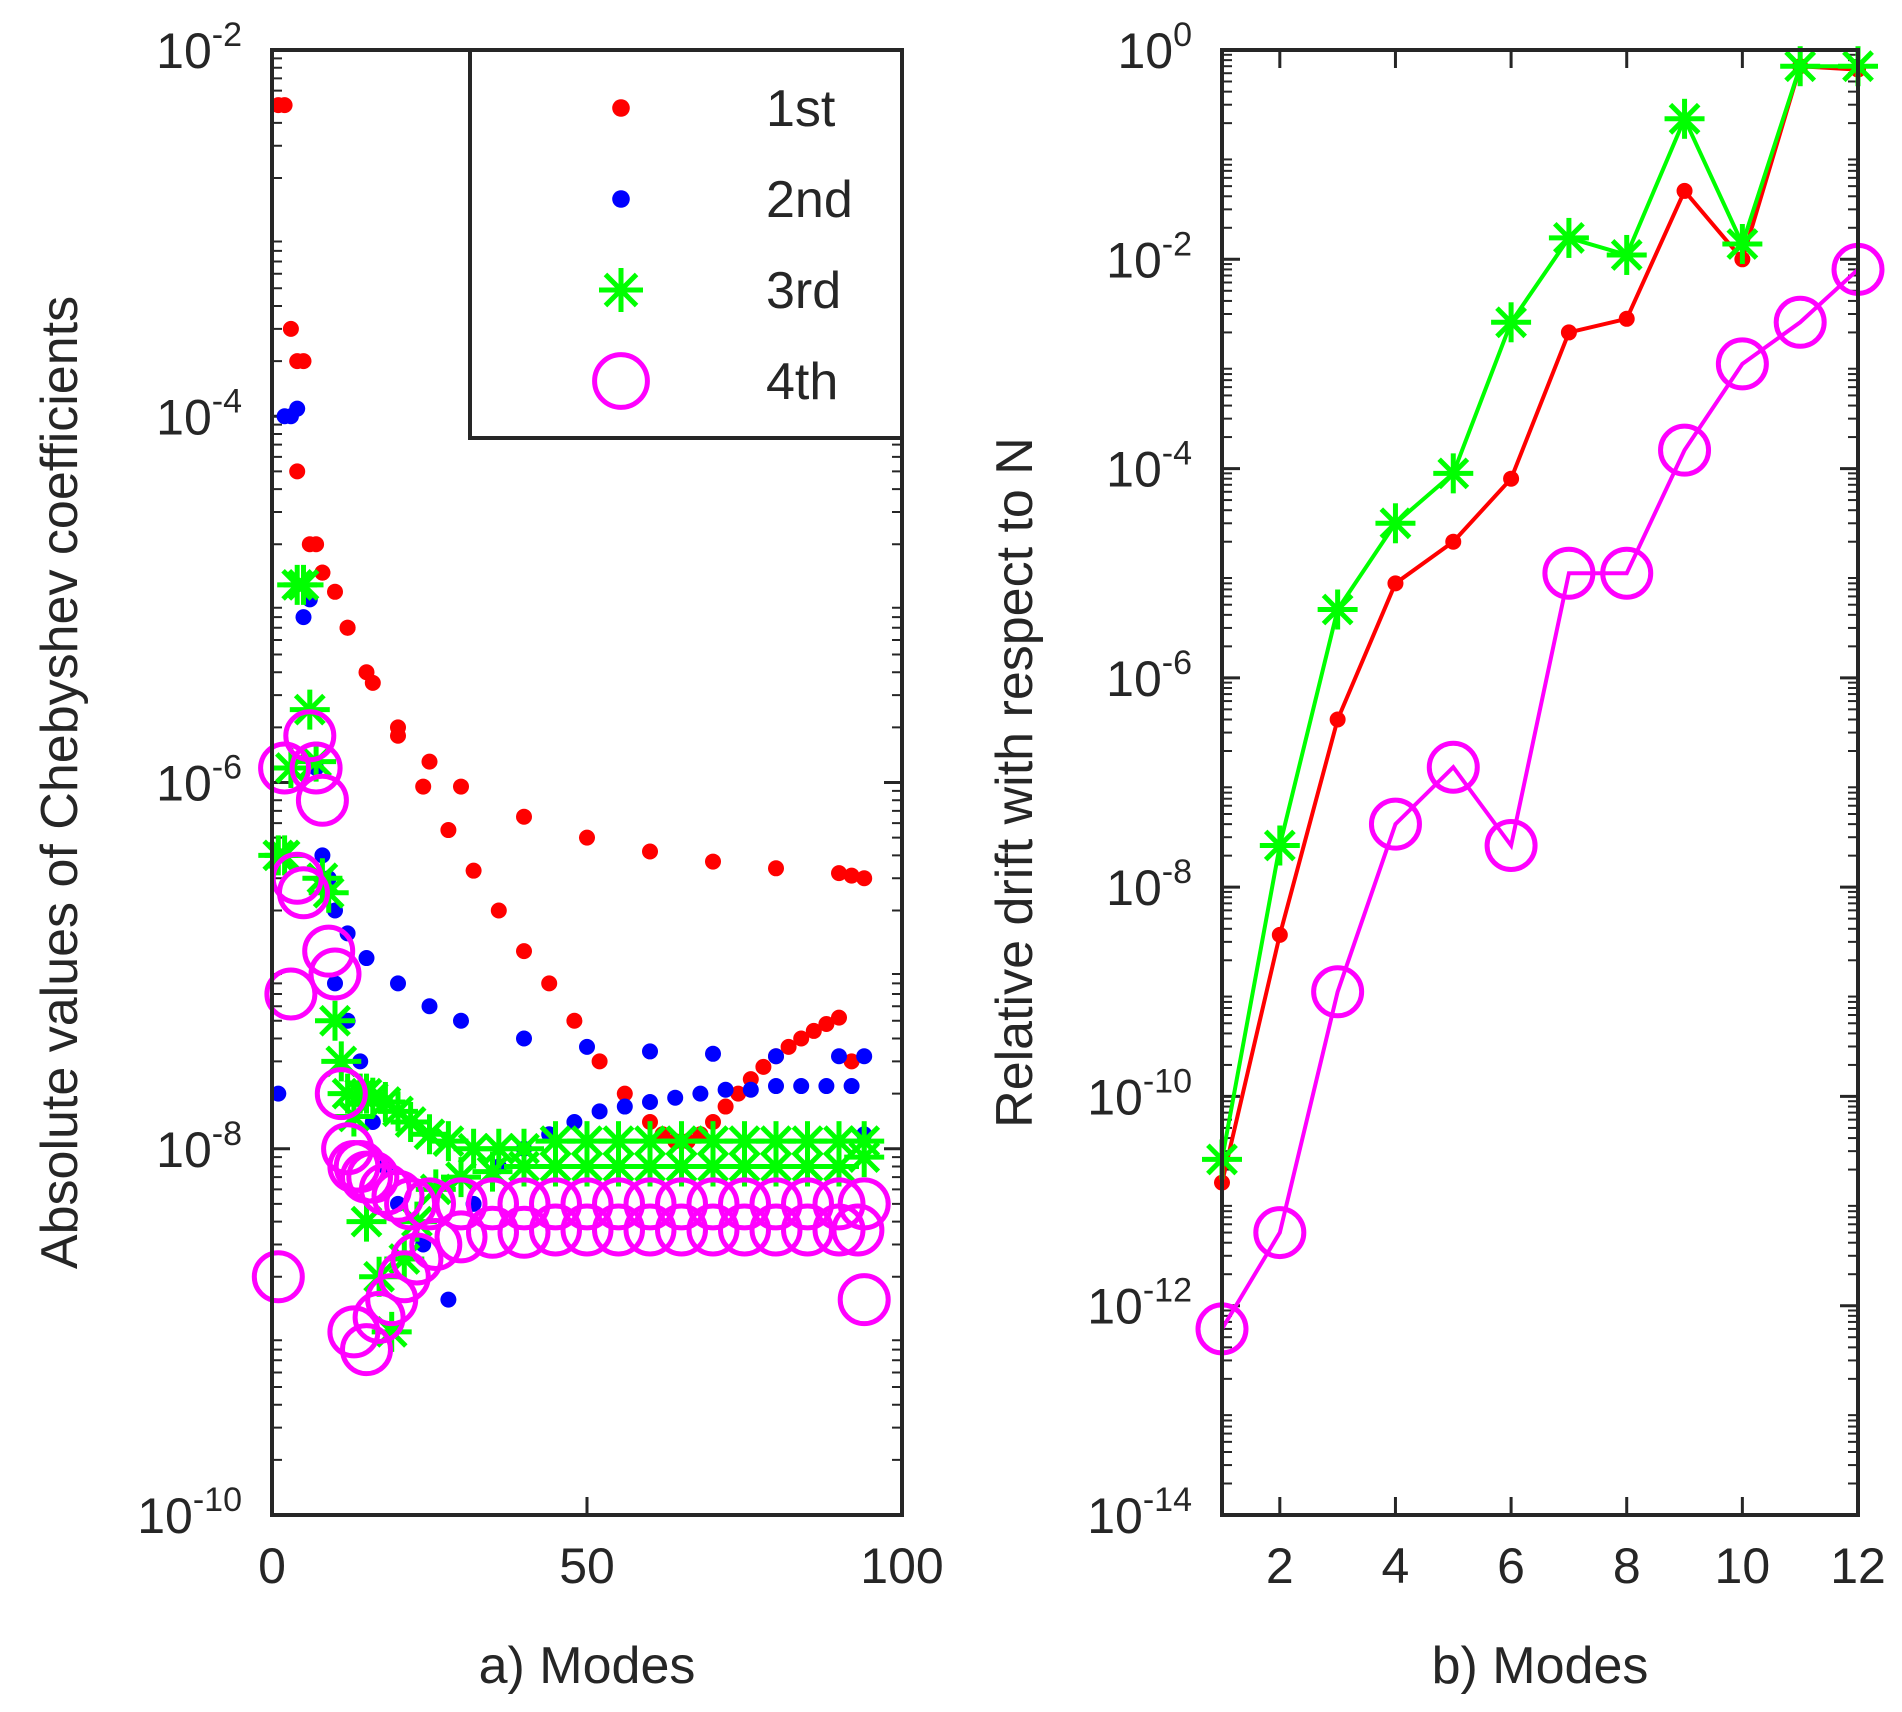 The height and width of the screenshot is (1712, 1902). Describe the element at coordinates (1139, 1303) in the screenshot. I see `y-tick-label: 10⁻¹²` at that location.